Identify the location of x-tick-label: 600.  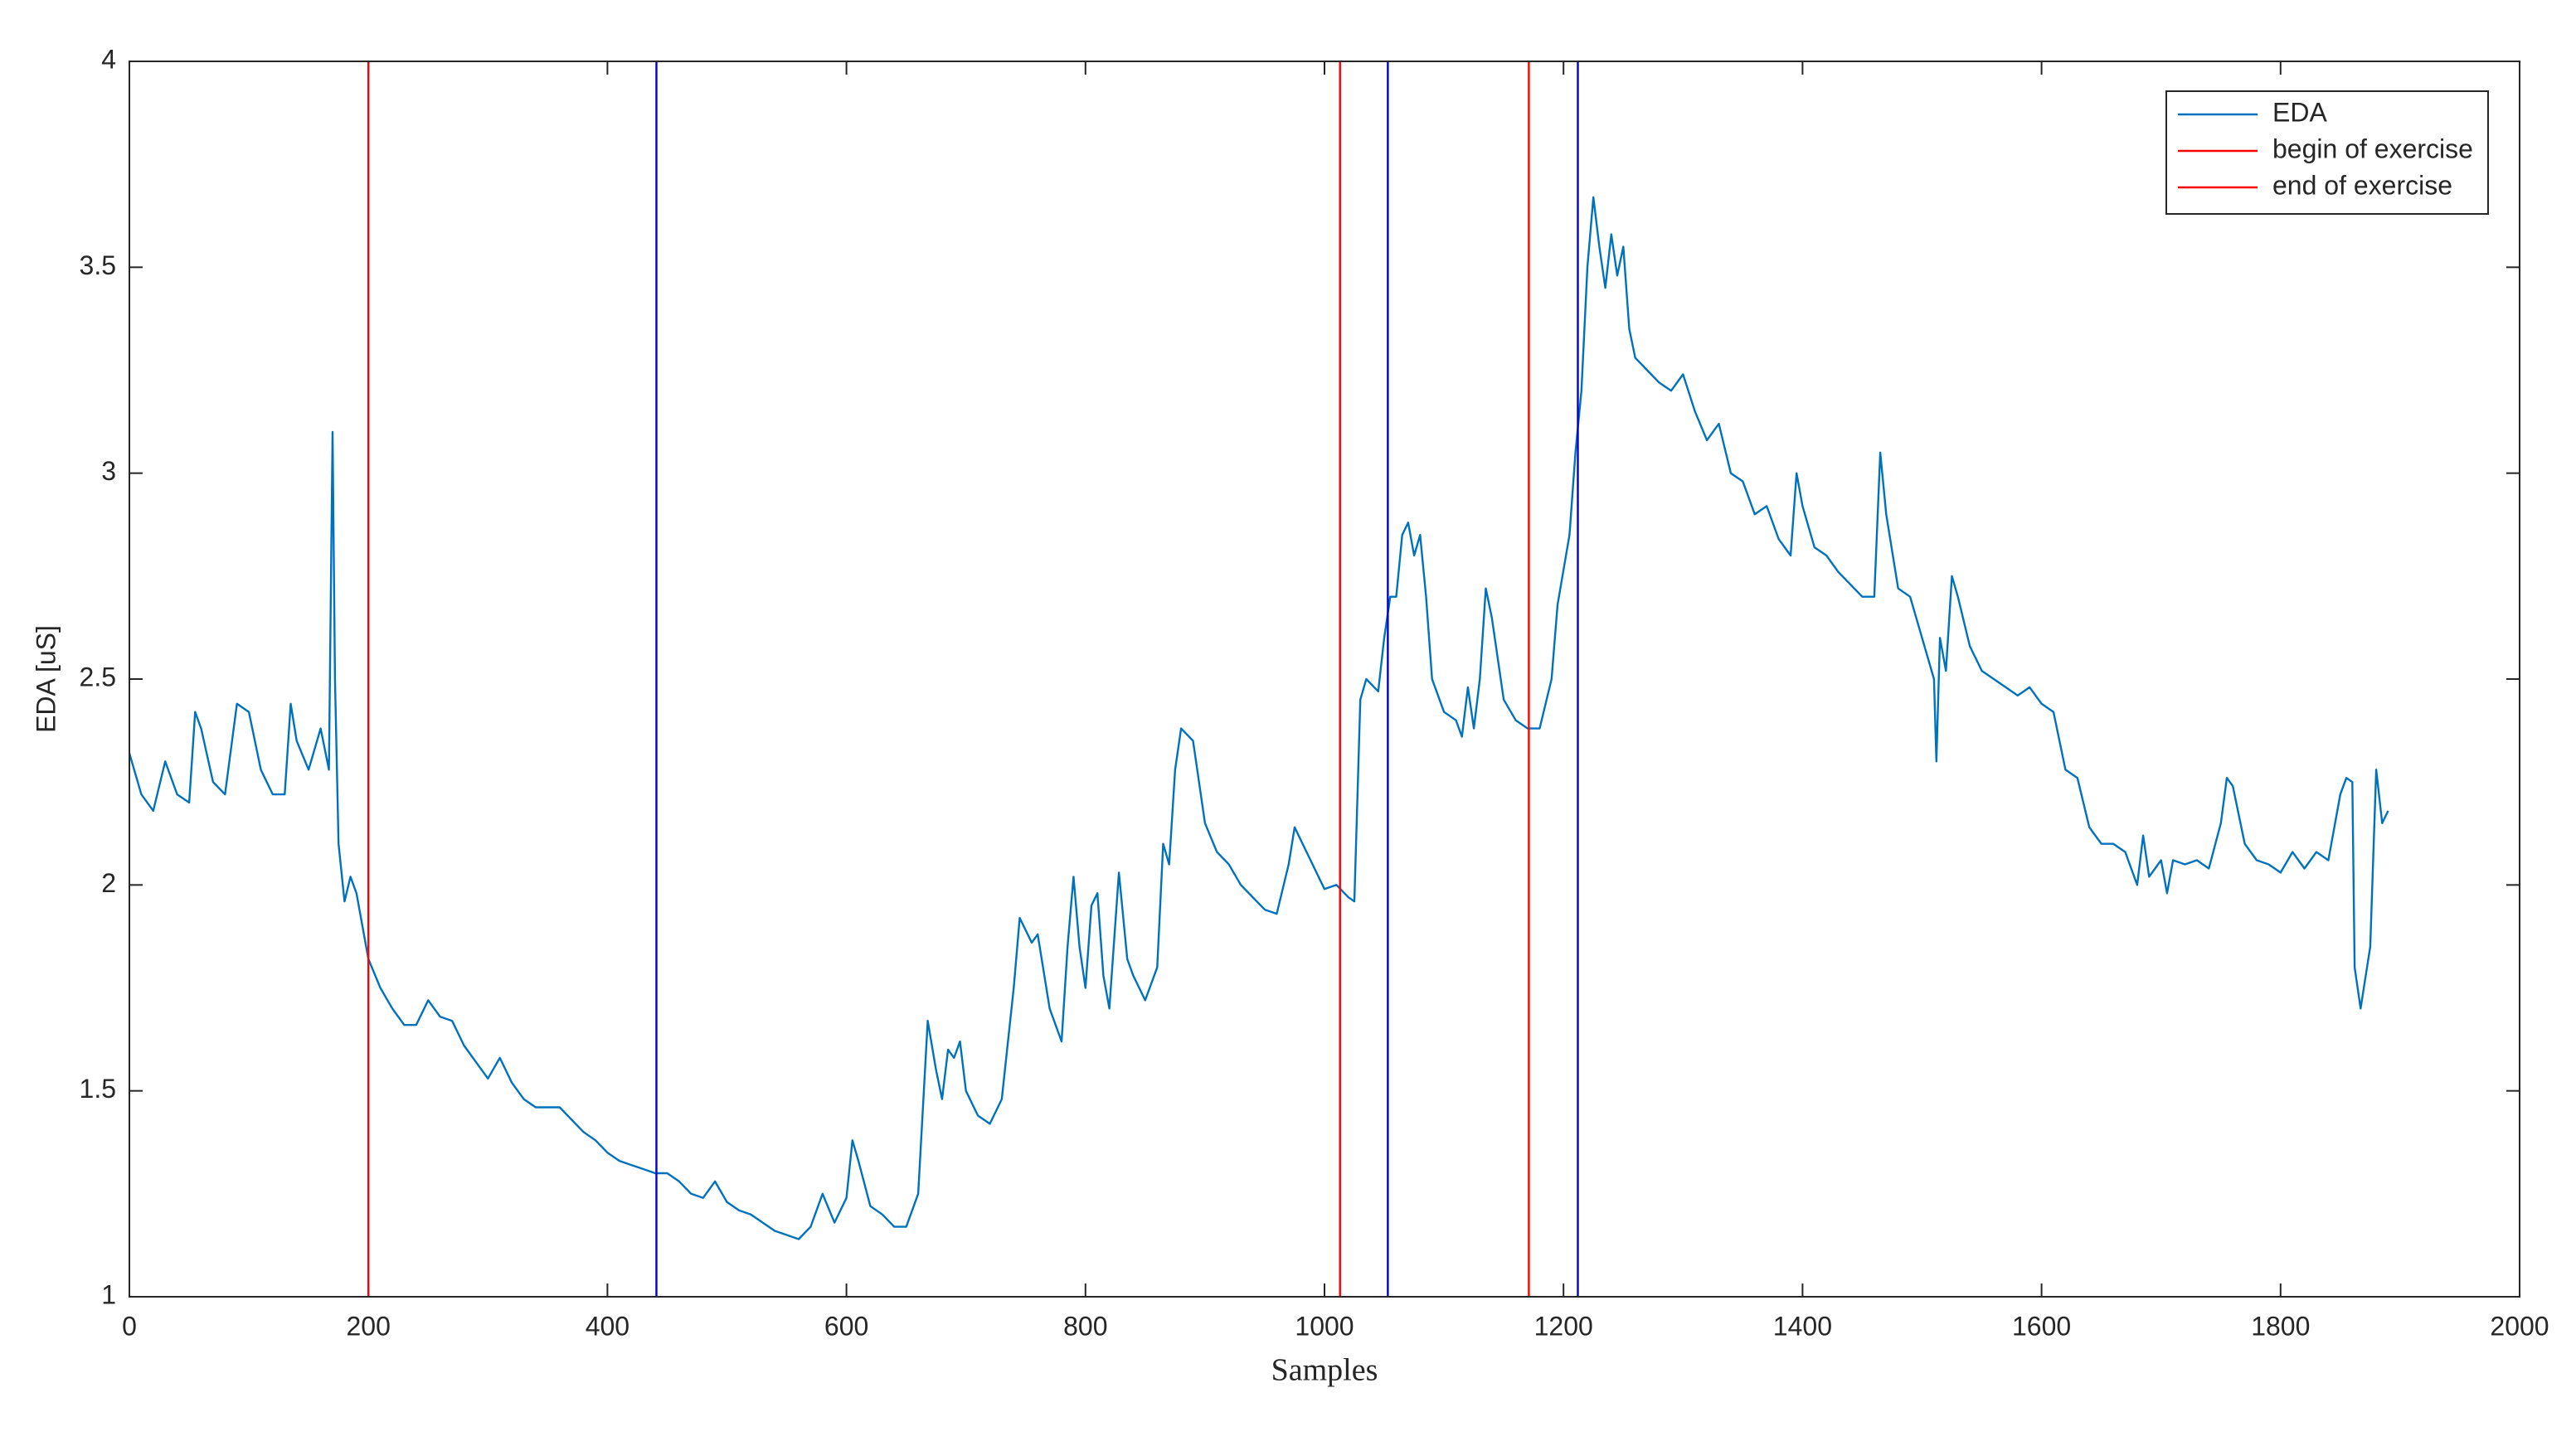
(846, 1326).